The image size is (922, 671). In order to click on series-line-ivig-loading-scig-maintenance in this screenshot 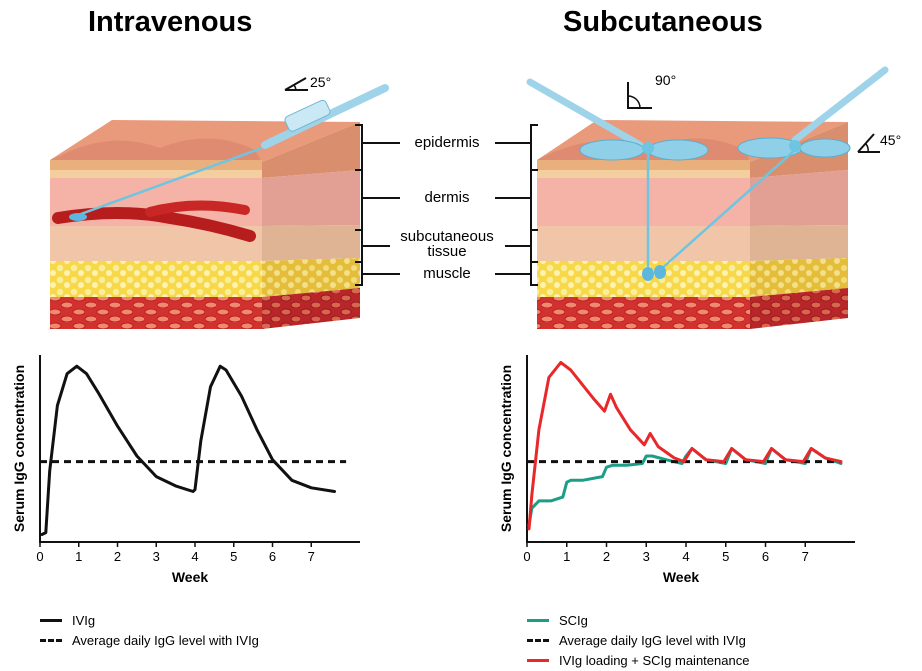, I will do `click(685, 446)`.